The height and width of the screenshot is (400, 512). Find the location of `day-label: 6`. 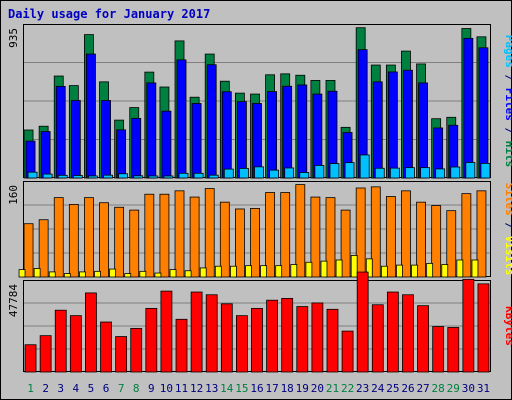

day-label: 6 is located at coordinates (106, 388).